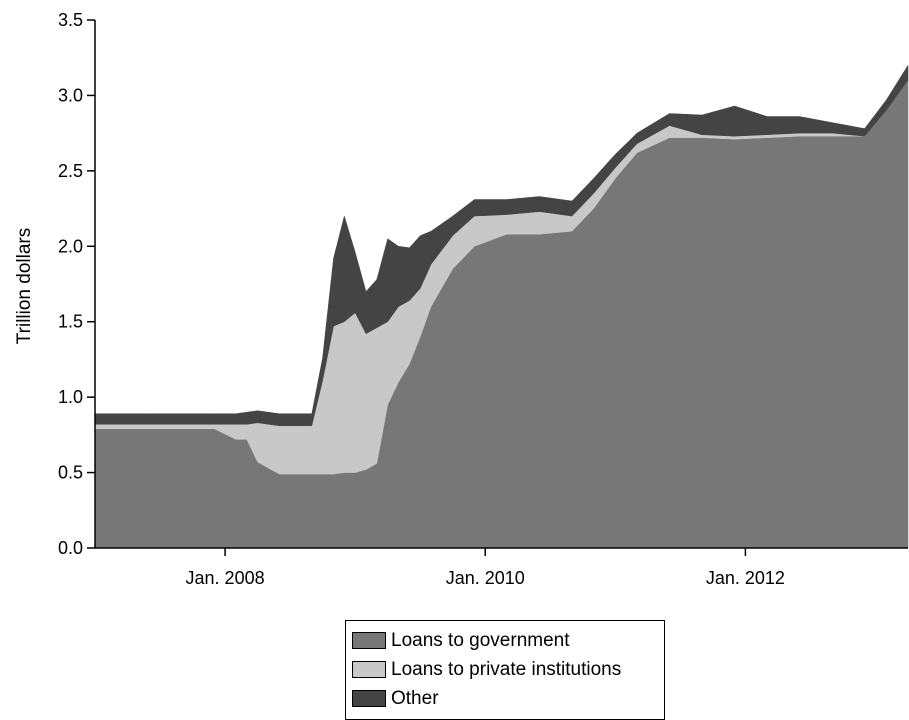 The width and height of the screenshot is (909, 720). What do you see at coordinates (369, 698) in the screenshot?
I see `legend-swatch-other` at bounding box center [369, 698].